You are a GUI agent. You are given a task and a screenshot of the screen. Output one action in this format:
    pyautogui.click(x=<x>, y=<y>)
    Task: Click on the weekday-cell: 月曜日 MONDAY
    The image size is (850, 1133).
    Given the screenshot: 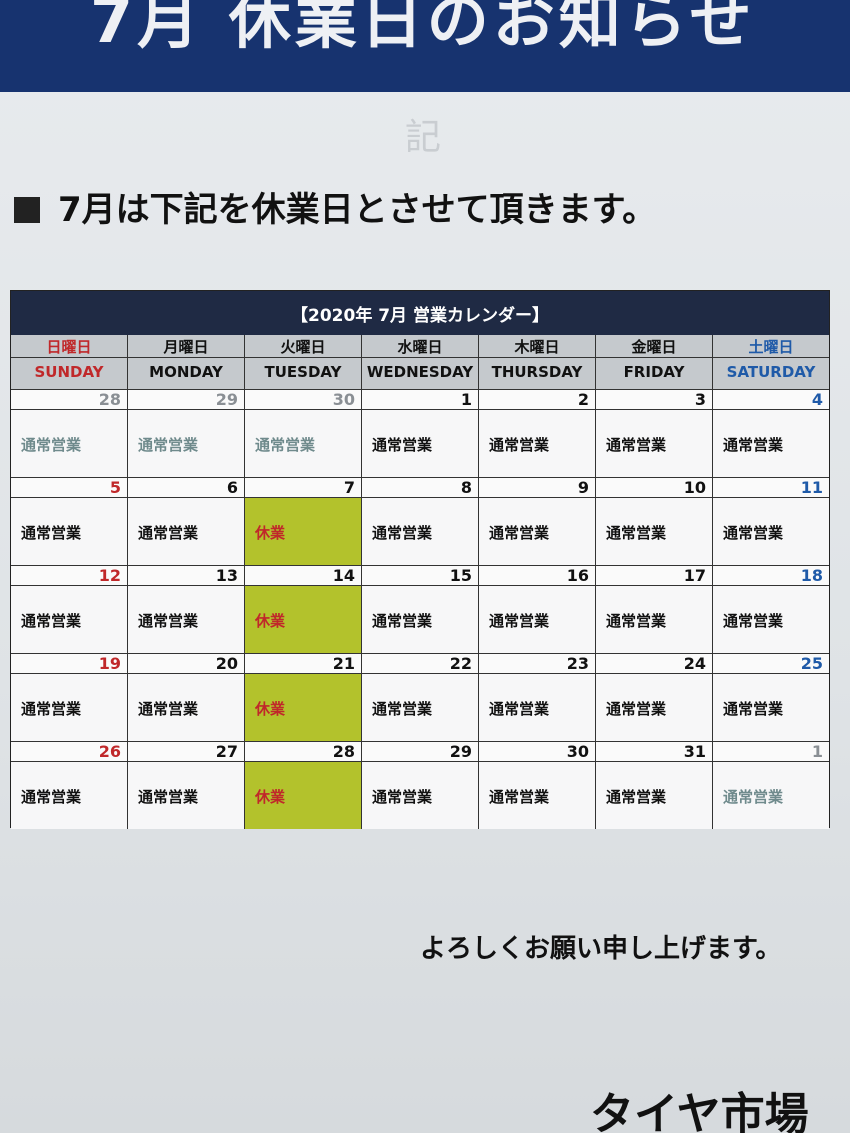 What is the action you would take?
    pyautogui.click(x=186, y=362)
    